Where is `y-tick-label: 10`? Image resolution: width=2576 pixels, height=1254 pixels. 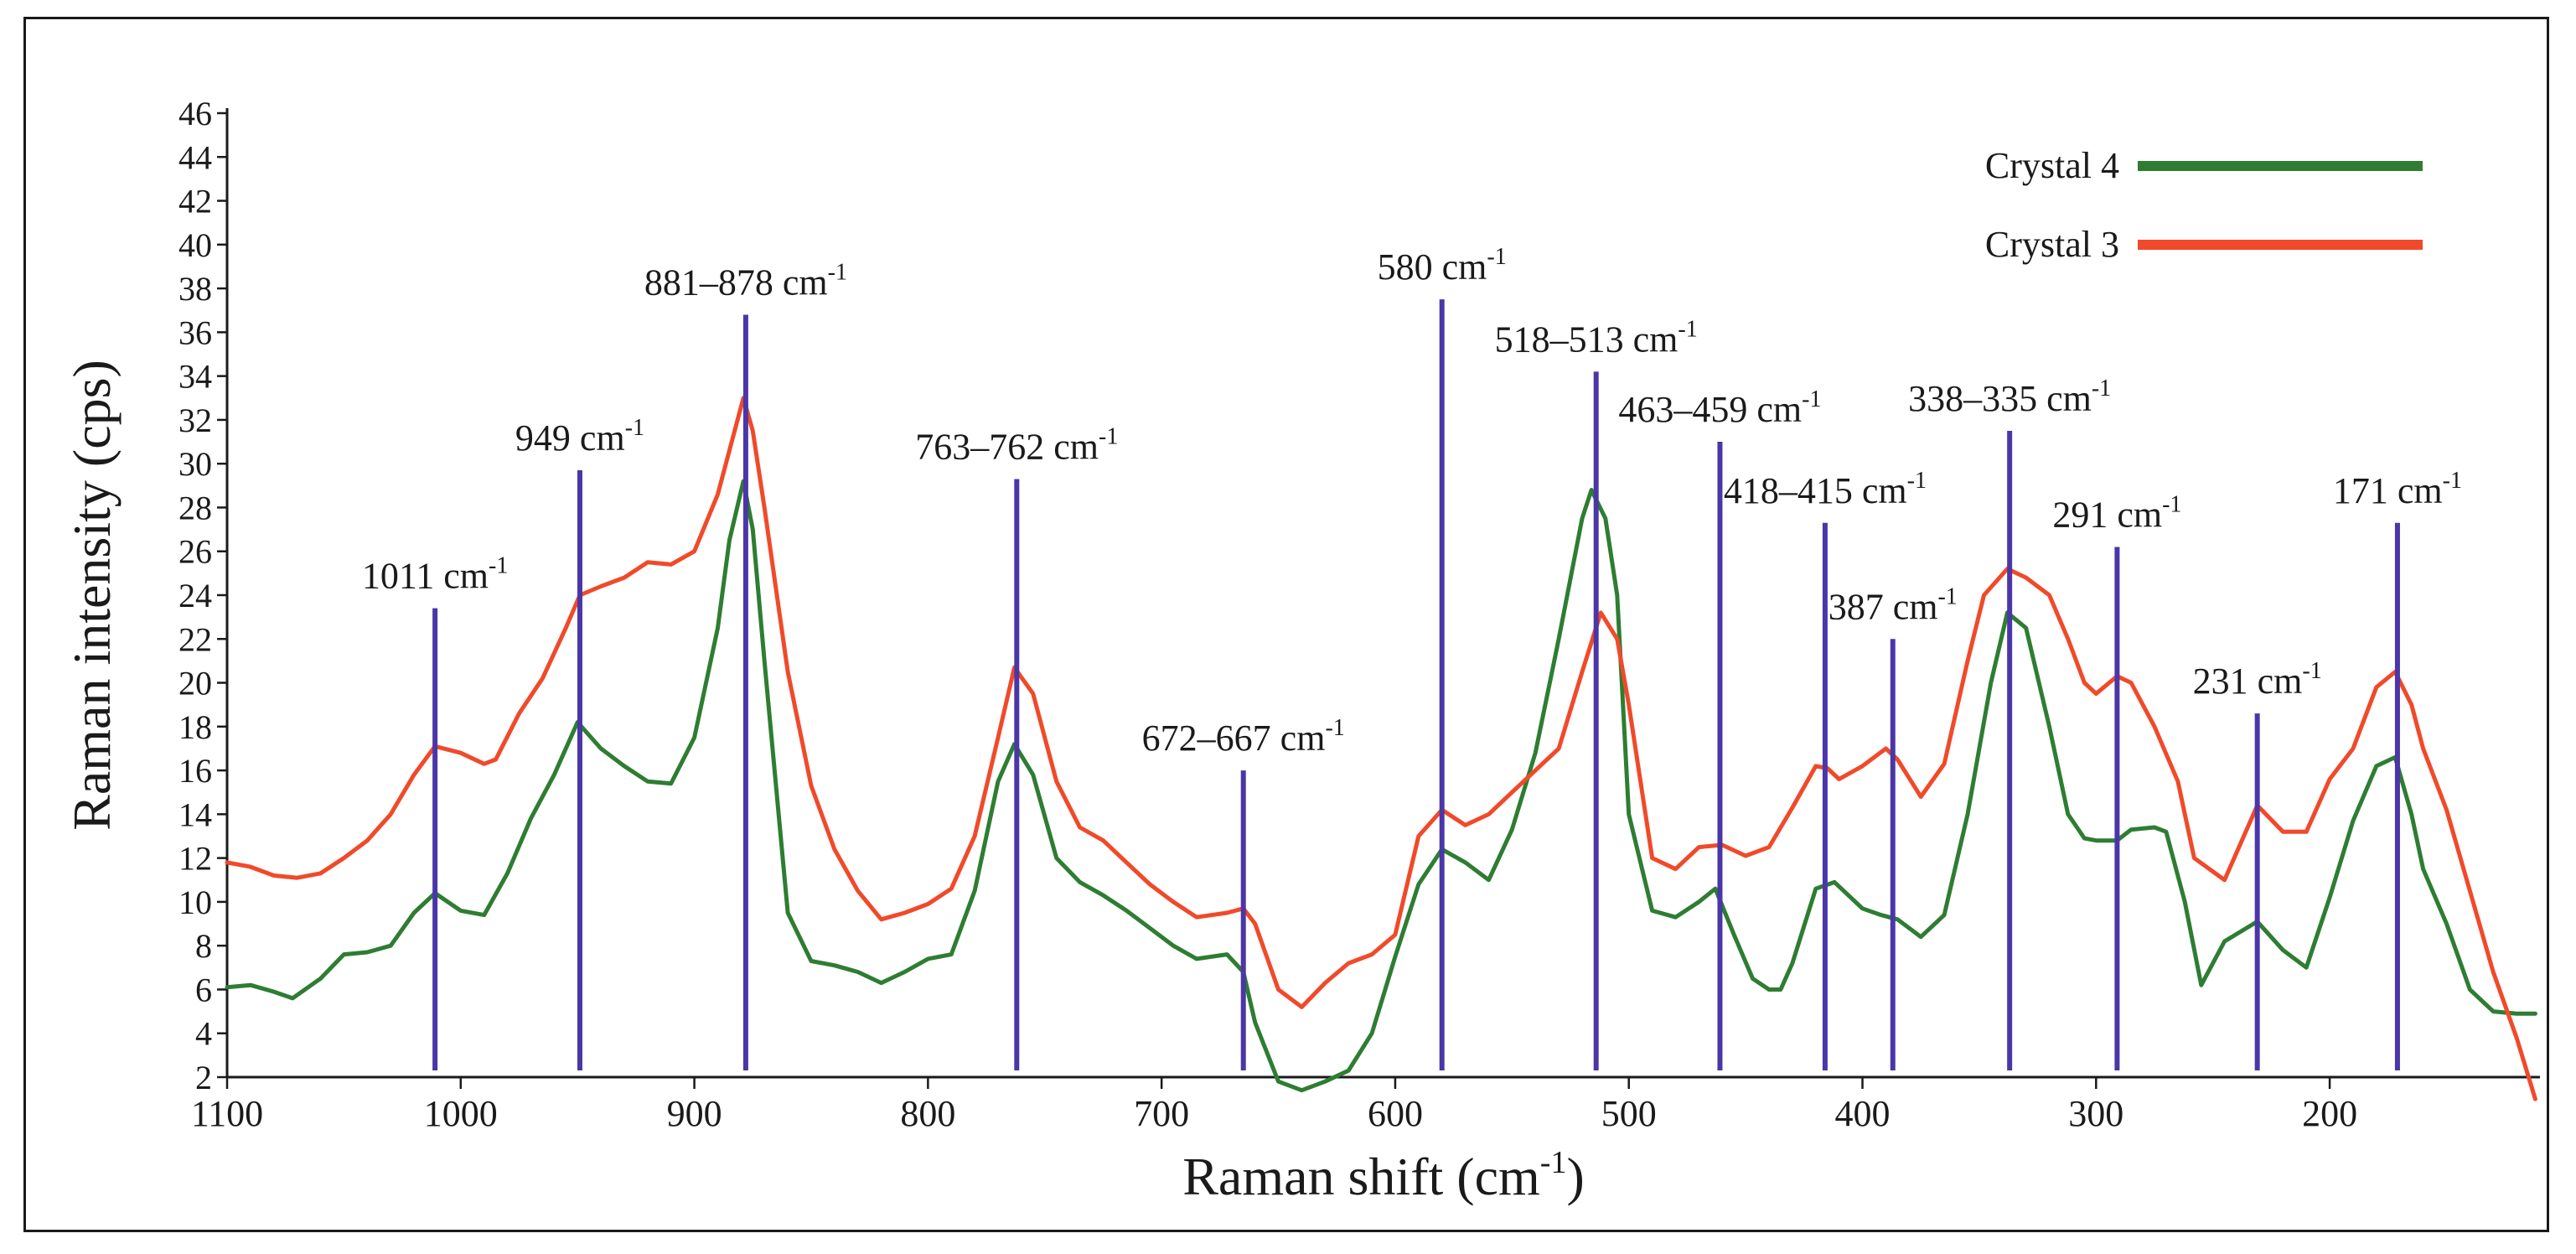 y-tick-label: 10 is located at coordinates (195, 902).